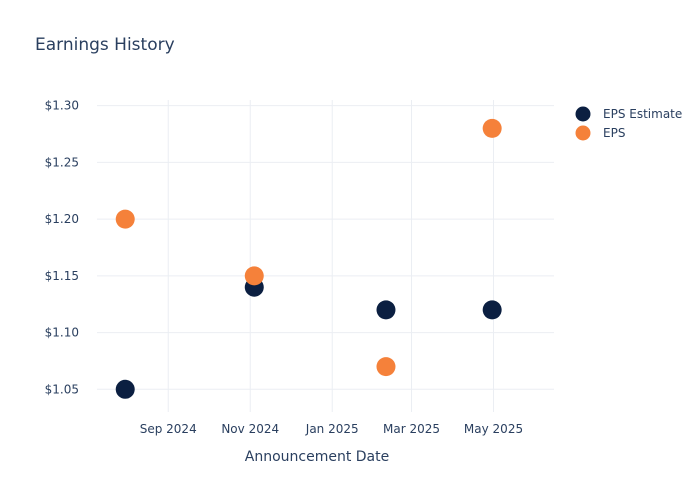 The width and height of the screenshot is (700, 500). What do you see at coordinates (62, 219) in the screenshot?
I see `y-tick-label: $1.20` at bounding box center [62, 219].